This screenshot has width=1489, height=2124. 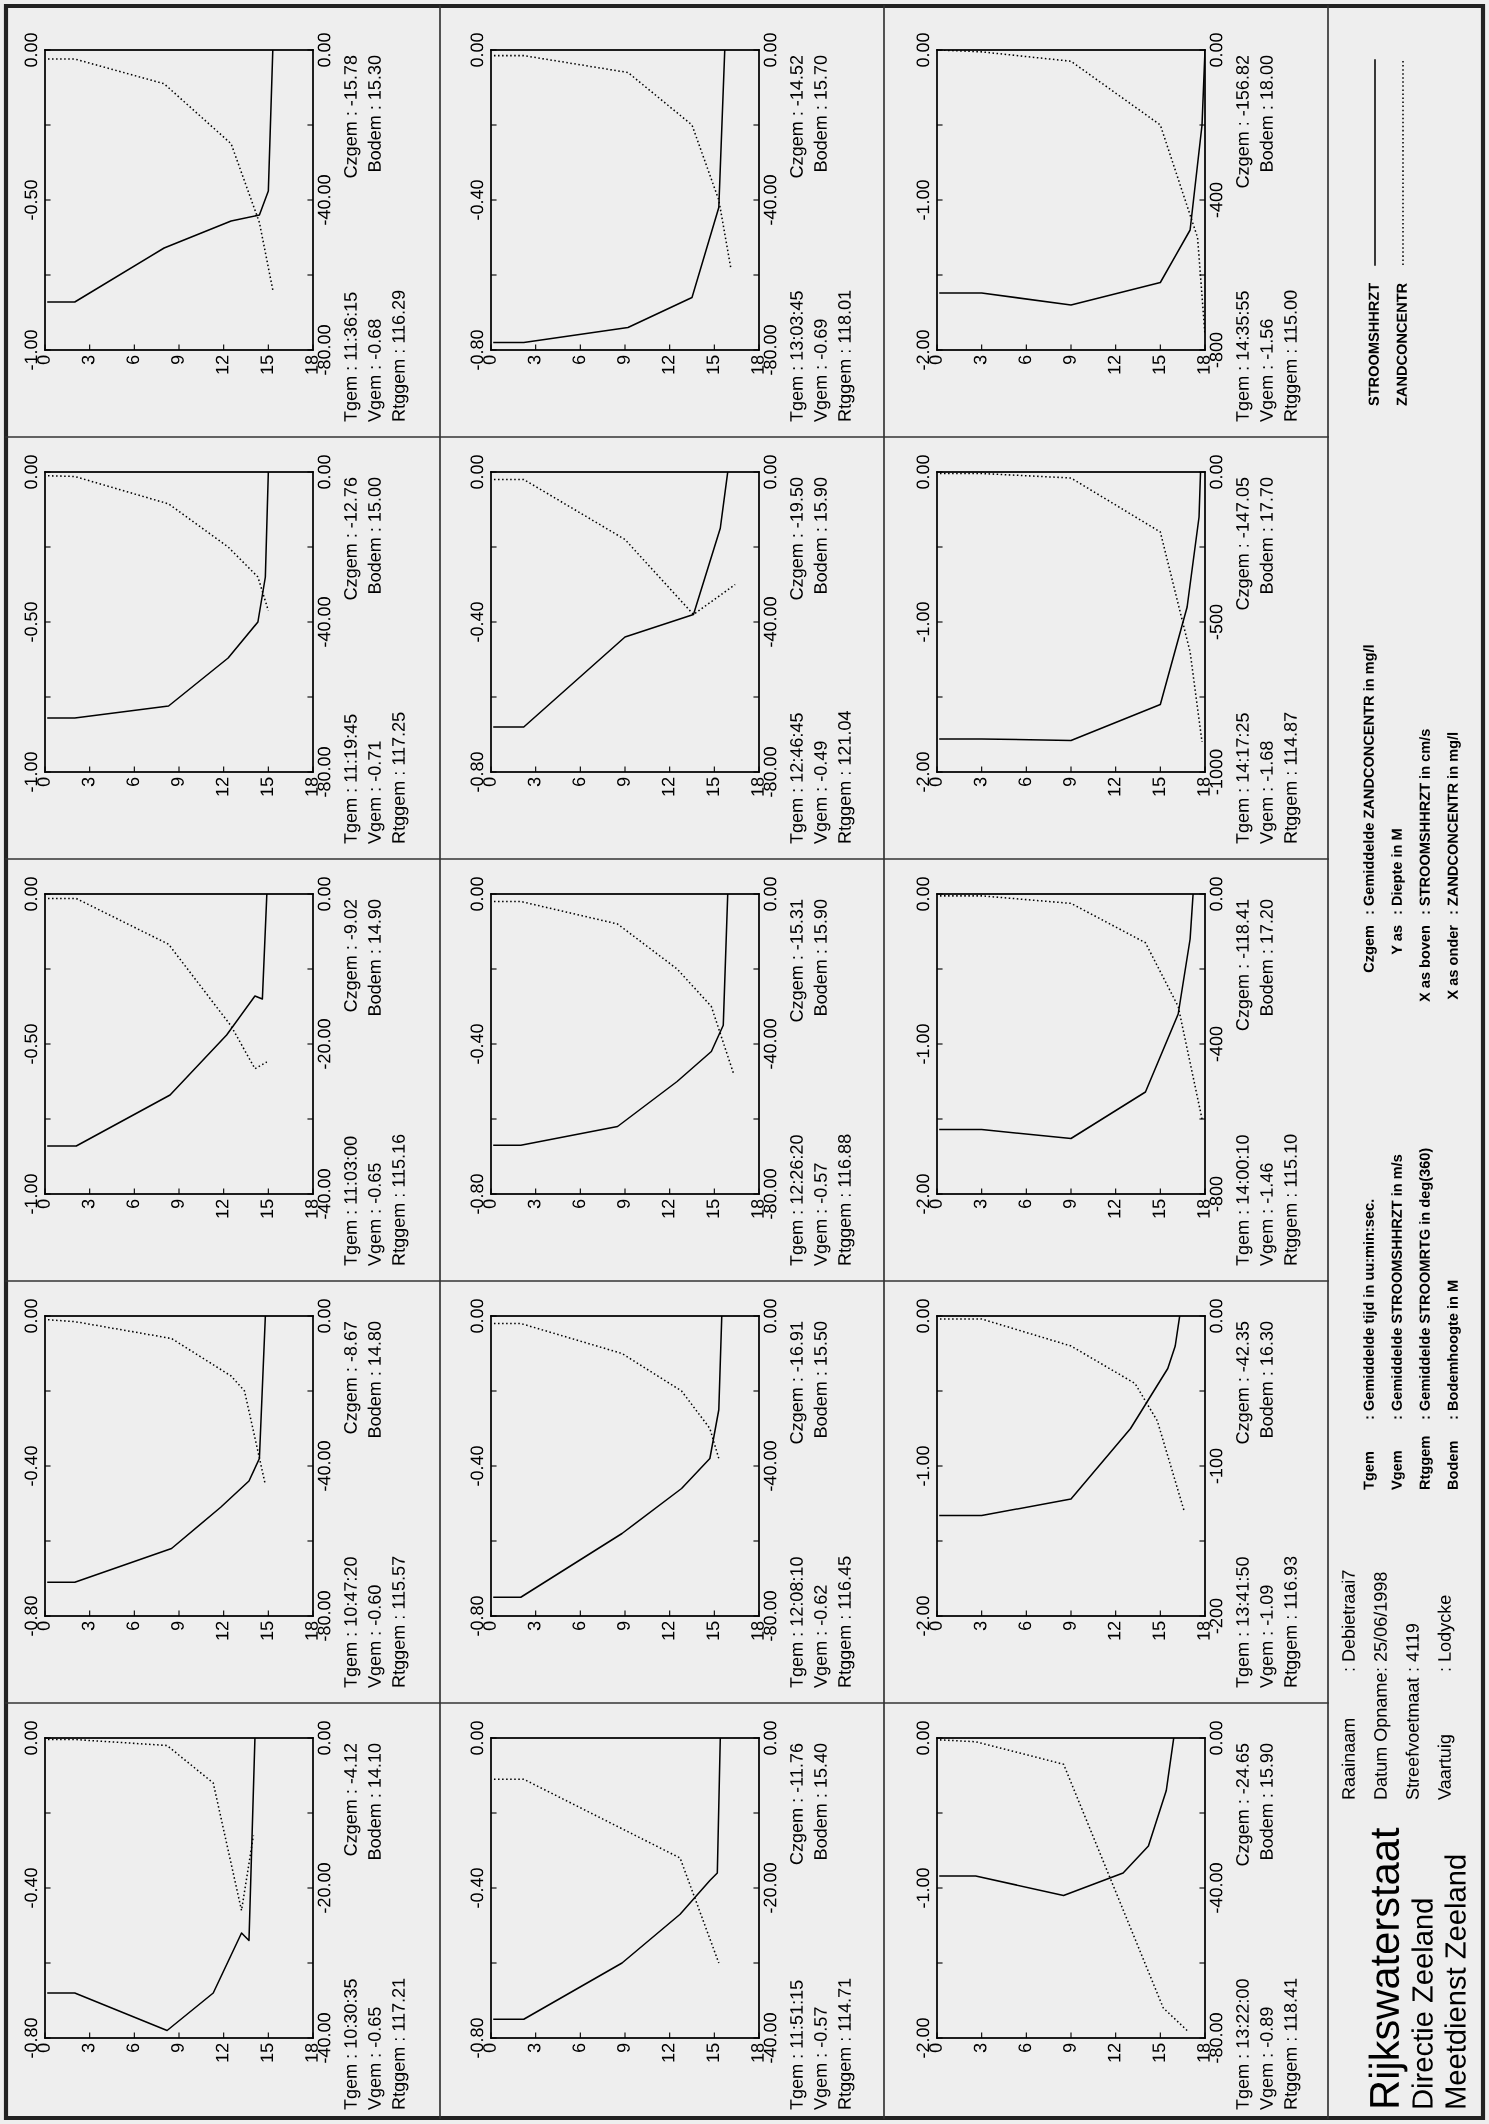 I want to click on text: Czgem : -147.05, so click(x=1244, y=543).